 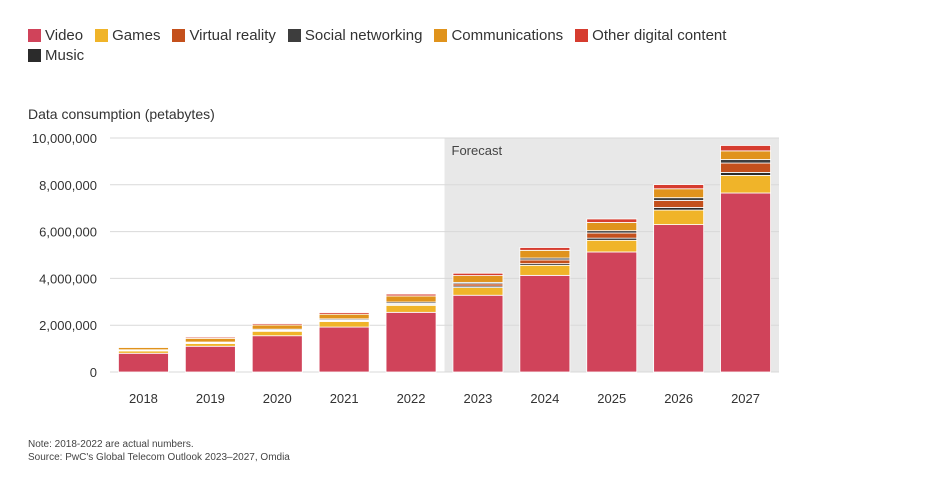 I want to click on y-tick-label: 6,000,000, so click(x=68, y=232).